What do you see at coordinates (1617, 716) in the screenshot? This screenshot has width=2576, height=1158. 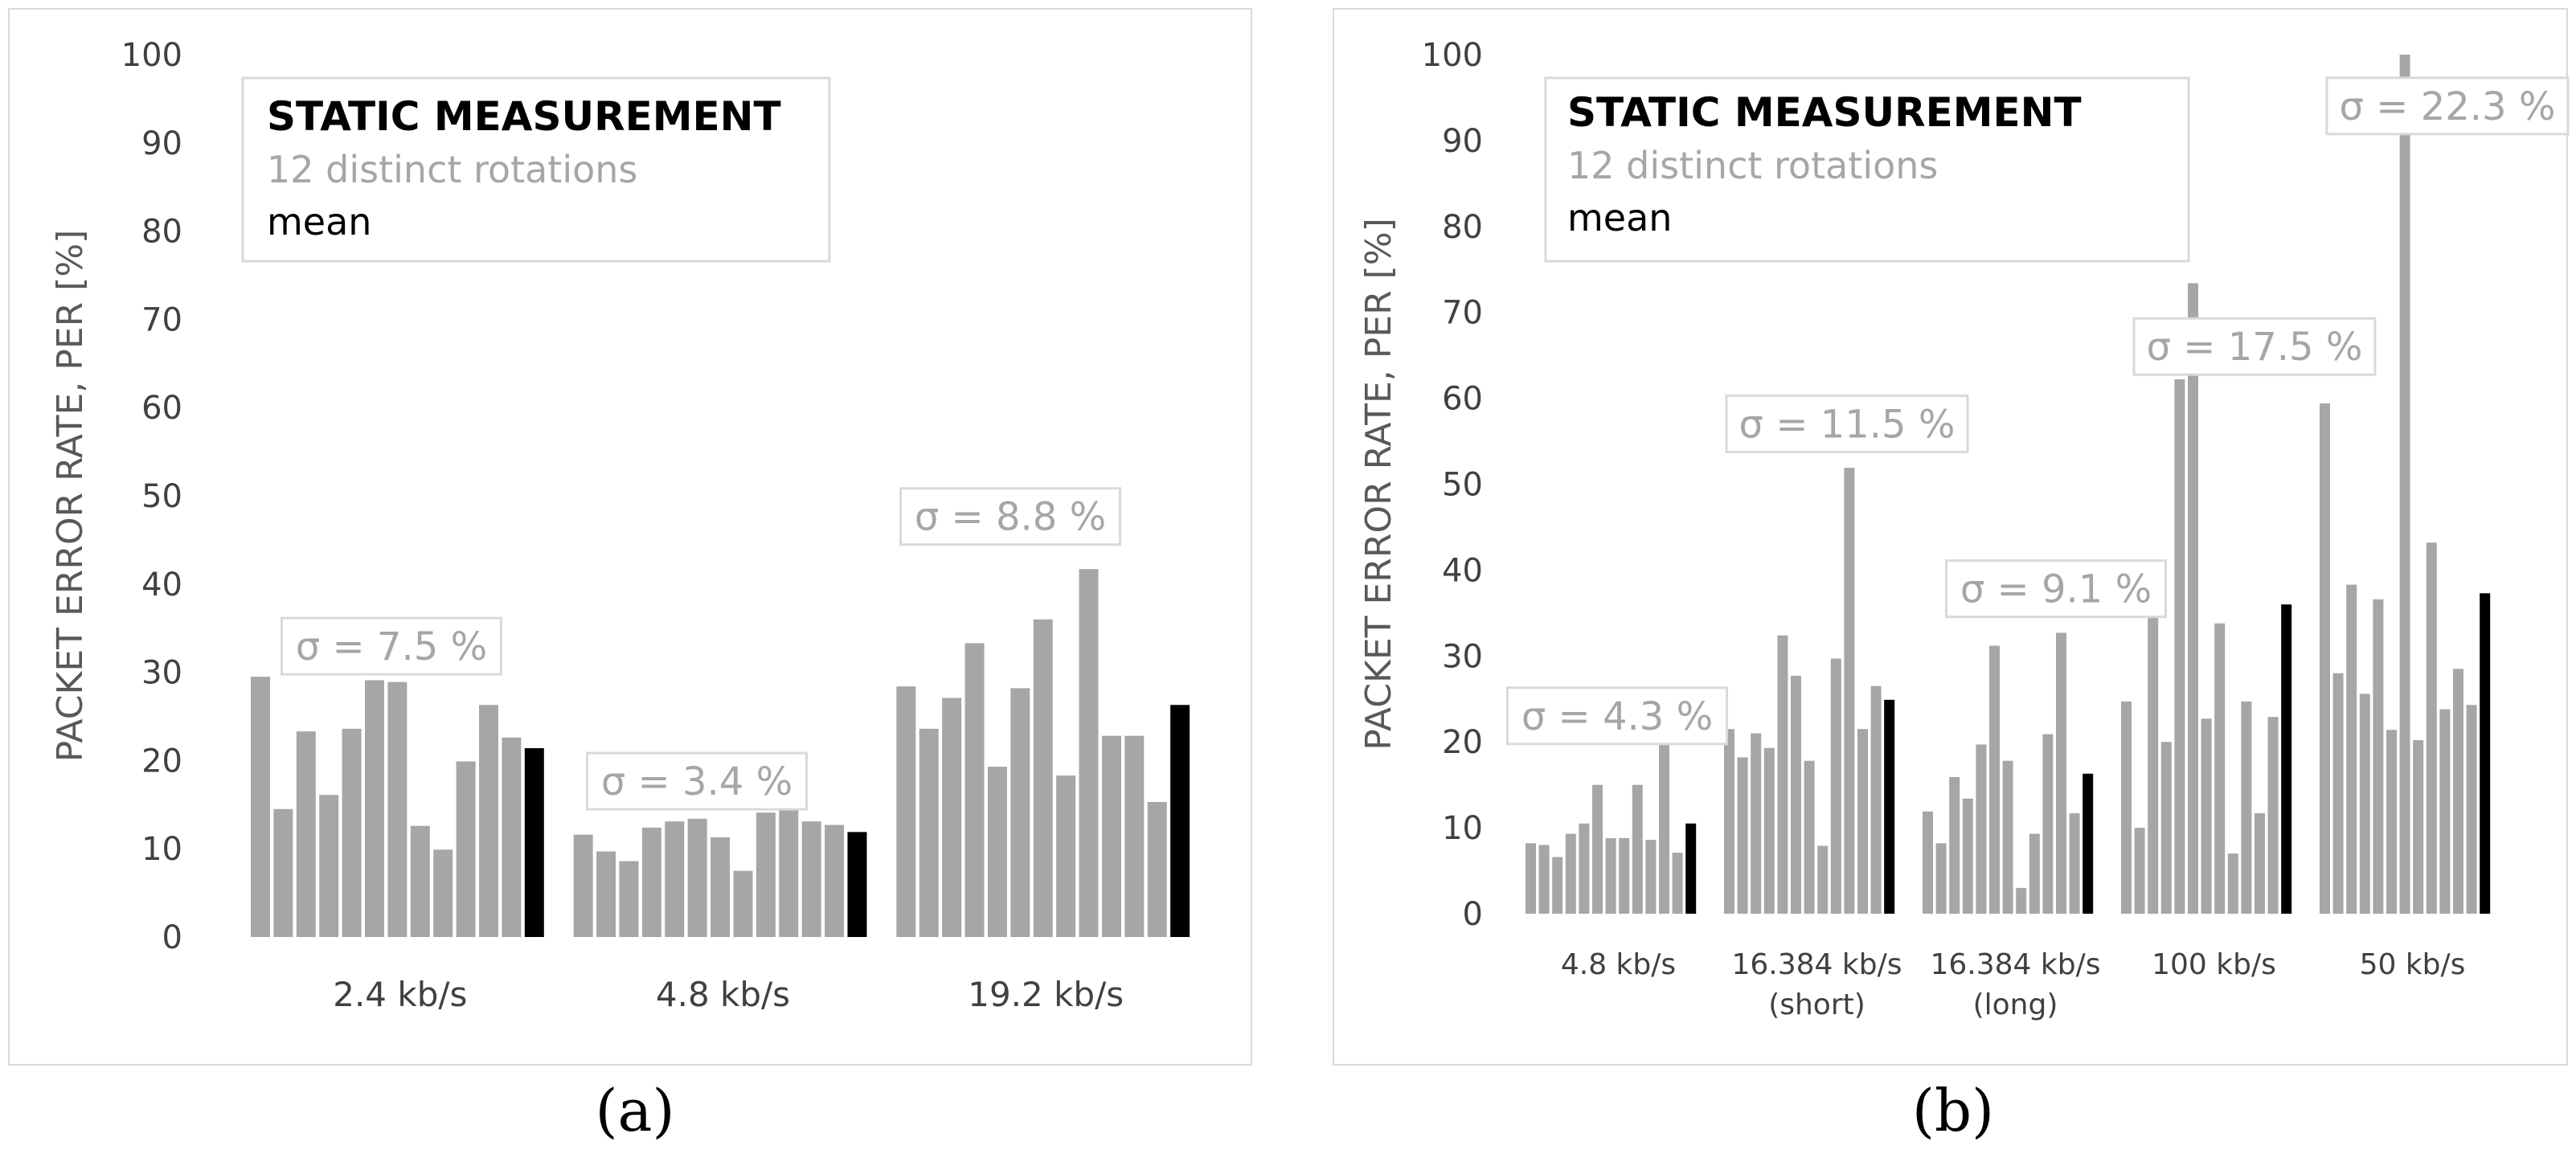 I see `sigma-label: σ = 4.3 %` at bounding box center [1617, 716].